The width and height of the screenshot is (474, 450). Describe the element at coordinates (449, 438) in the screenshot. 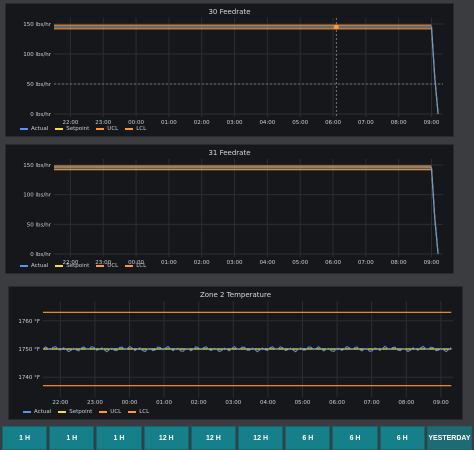

I see `time-range-button: YESTERDAY` at that location.